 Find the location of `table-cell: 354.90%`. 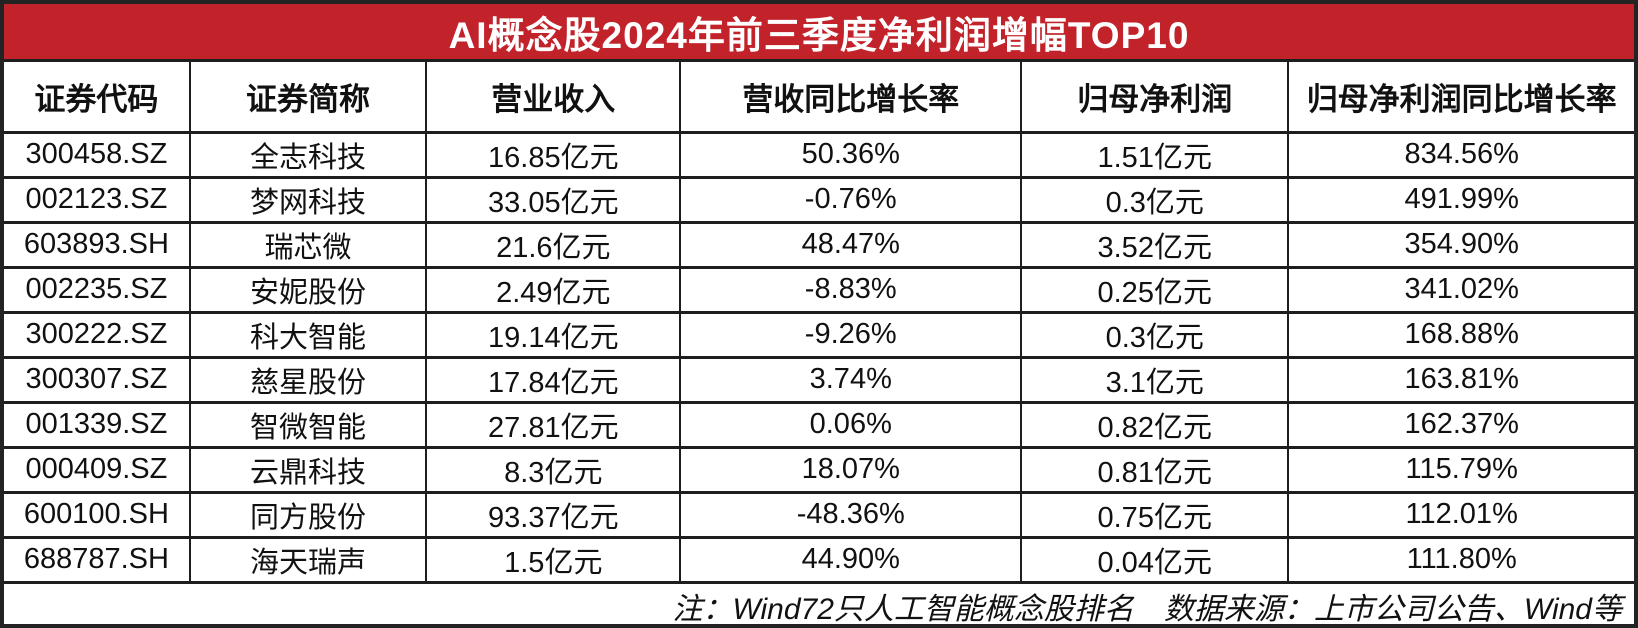

table-cell: 354.90% is located at coordinates (1460, 244).